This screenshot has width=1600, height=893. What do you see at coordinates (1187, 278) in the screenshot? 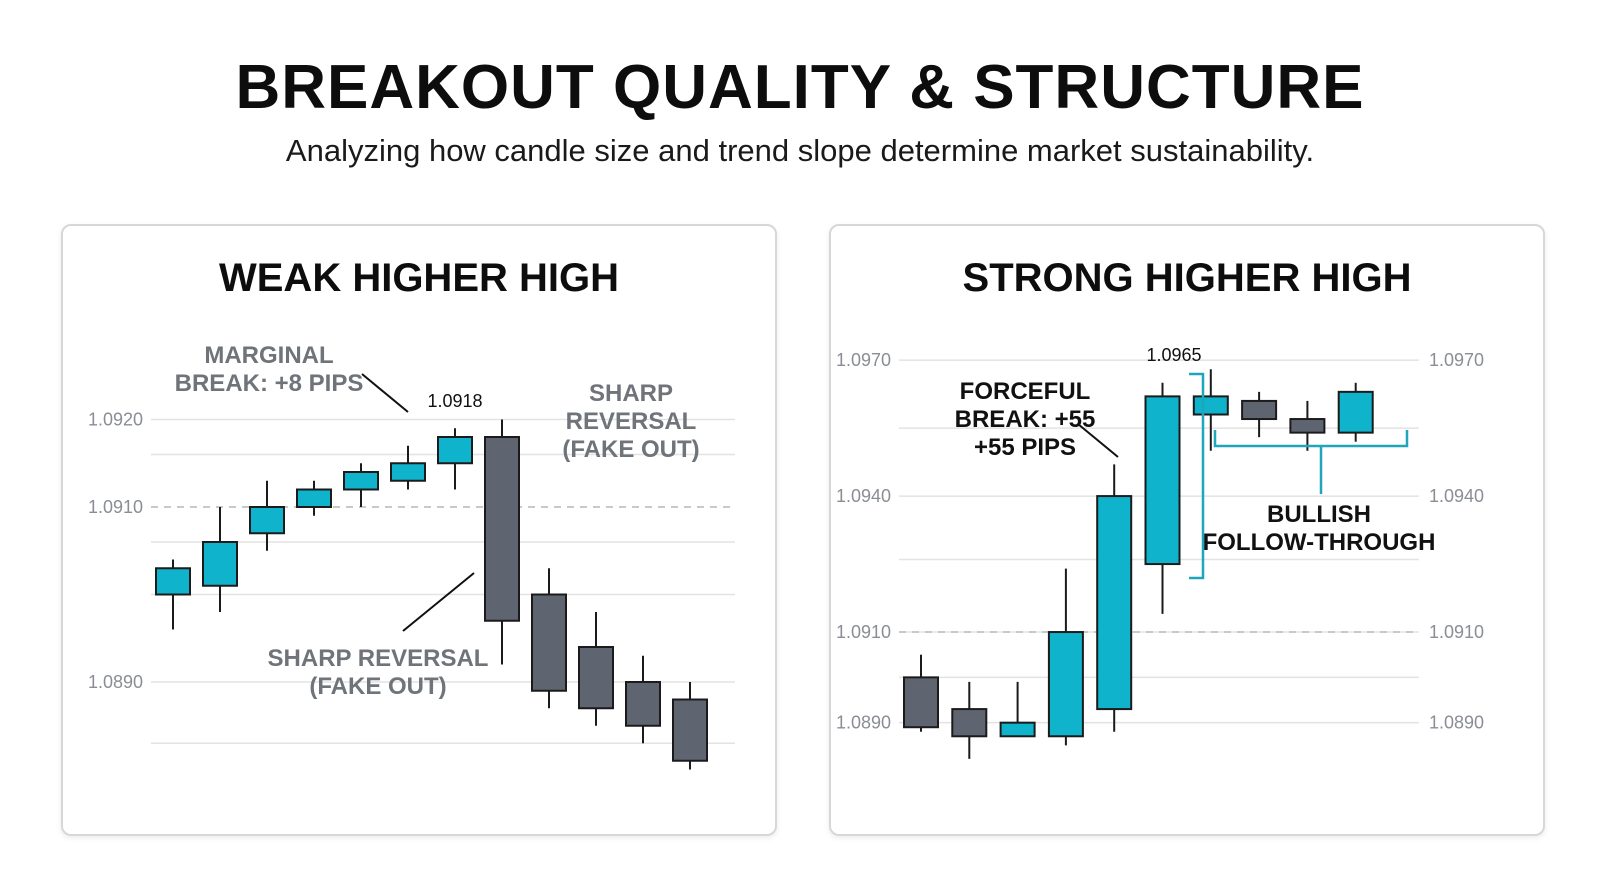
I see `strong-panel-title: STRONG HIGHER HIGH` at bounding box center [1187, 278].